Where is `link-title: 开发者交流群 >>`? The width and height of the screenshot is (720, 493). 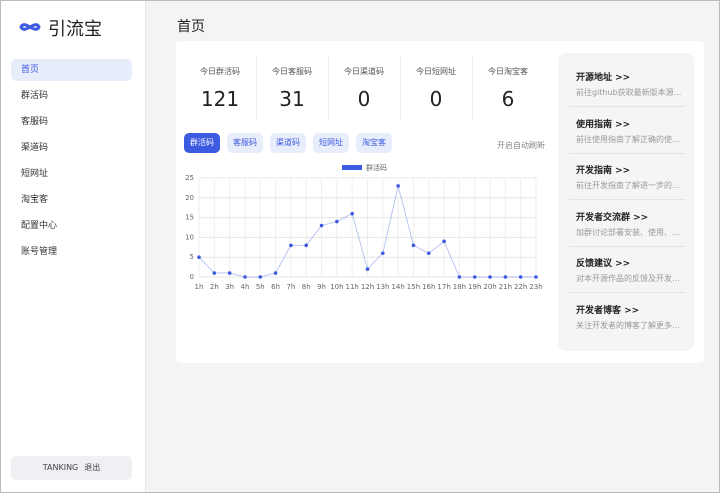 link-title: 开发者交流群 >> is located at coordinates (612, 217).